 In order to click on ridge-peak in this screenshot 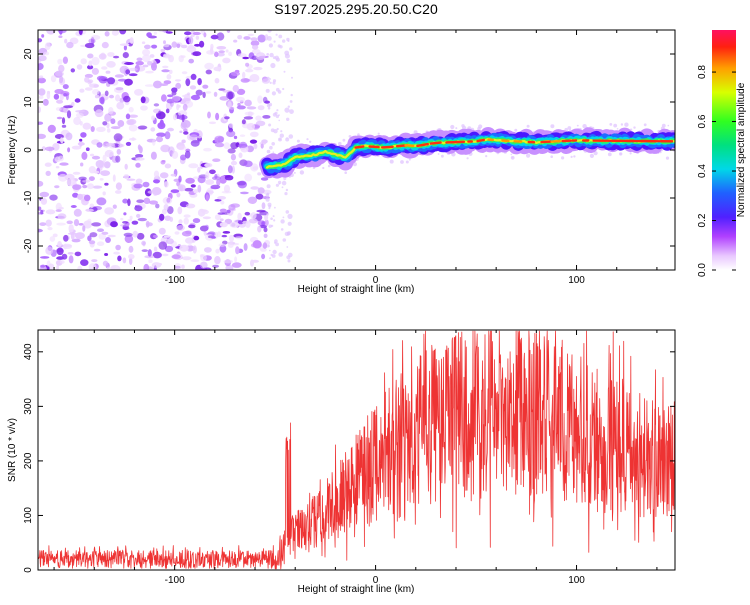, I will do `click(546, 142)`.